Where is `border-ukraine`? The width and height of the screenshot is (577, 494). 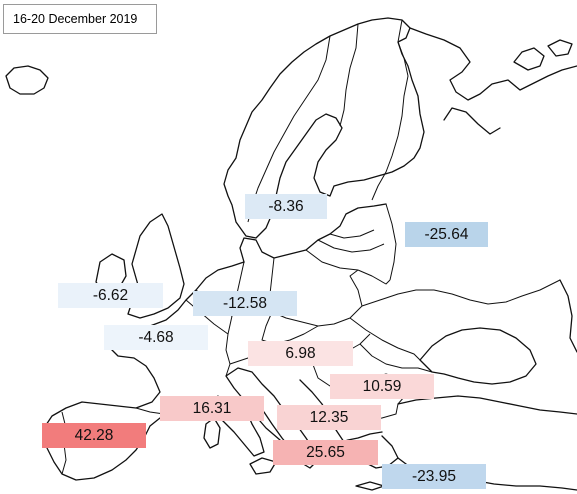
border-ukraine is located at coordinates (461, 293).